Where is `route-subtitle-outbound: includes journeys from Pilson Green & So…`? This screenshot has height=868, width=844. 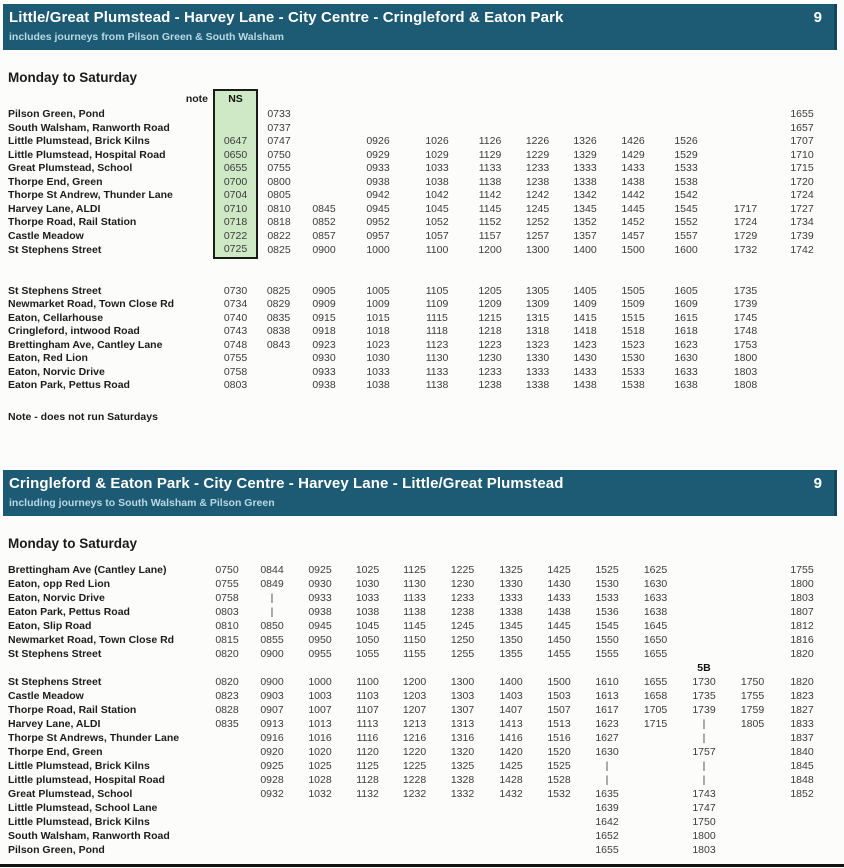
route-subtitle-outbound: includes journeys from Pilson Green & So… is located at coordinates (146, 37).